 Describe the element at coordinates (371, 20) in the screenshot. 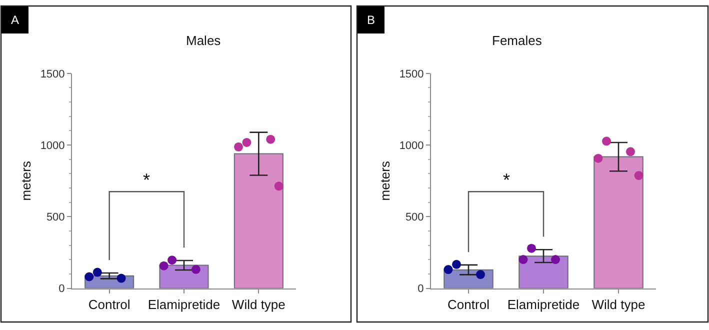

I see `text: B` at that location.